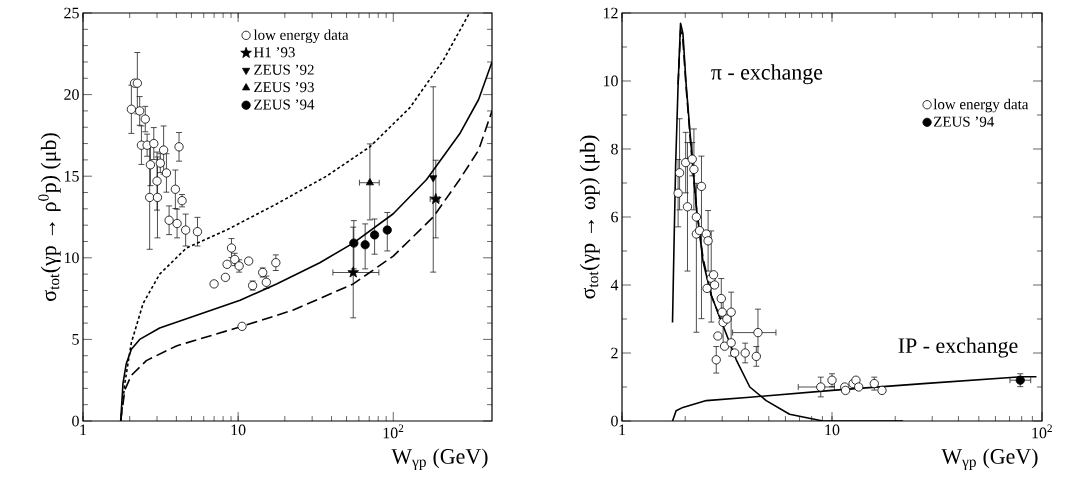 The height and width of the screenshot is (493, 1067). What do you see at coordinates (610, 13) in the screenshot?
I see `y-tick-label: 12` at bounding box center [610, 13].